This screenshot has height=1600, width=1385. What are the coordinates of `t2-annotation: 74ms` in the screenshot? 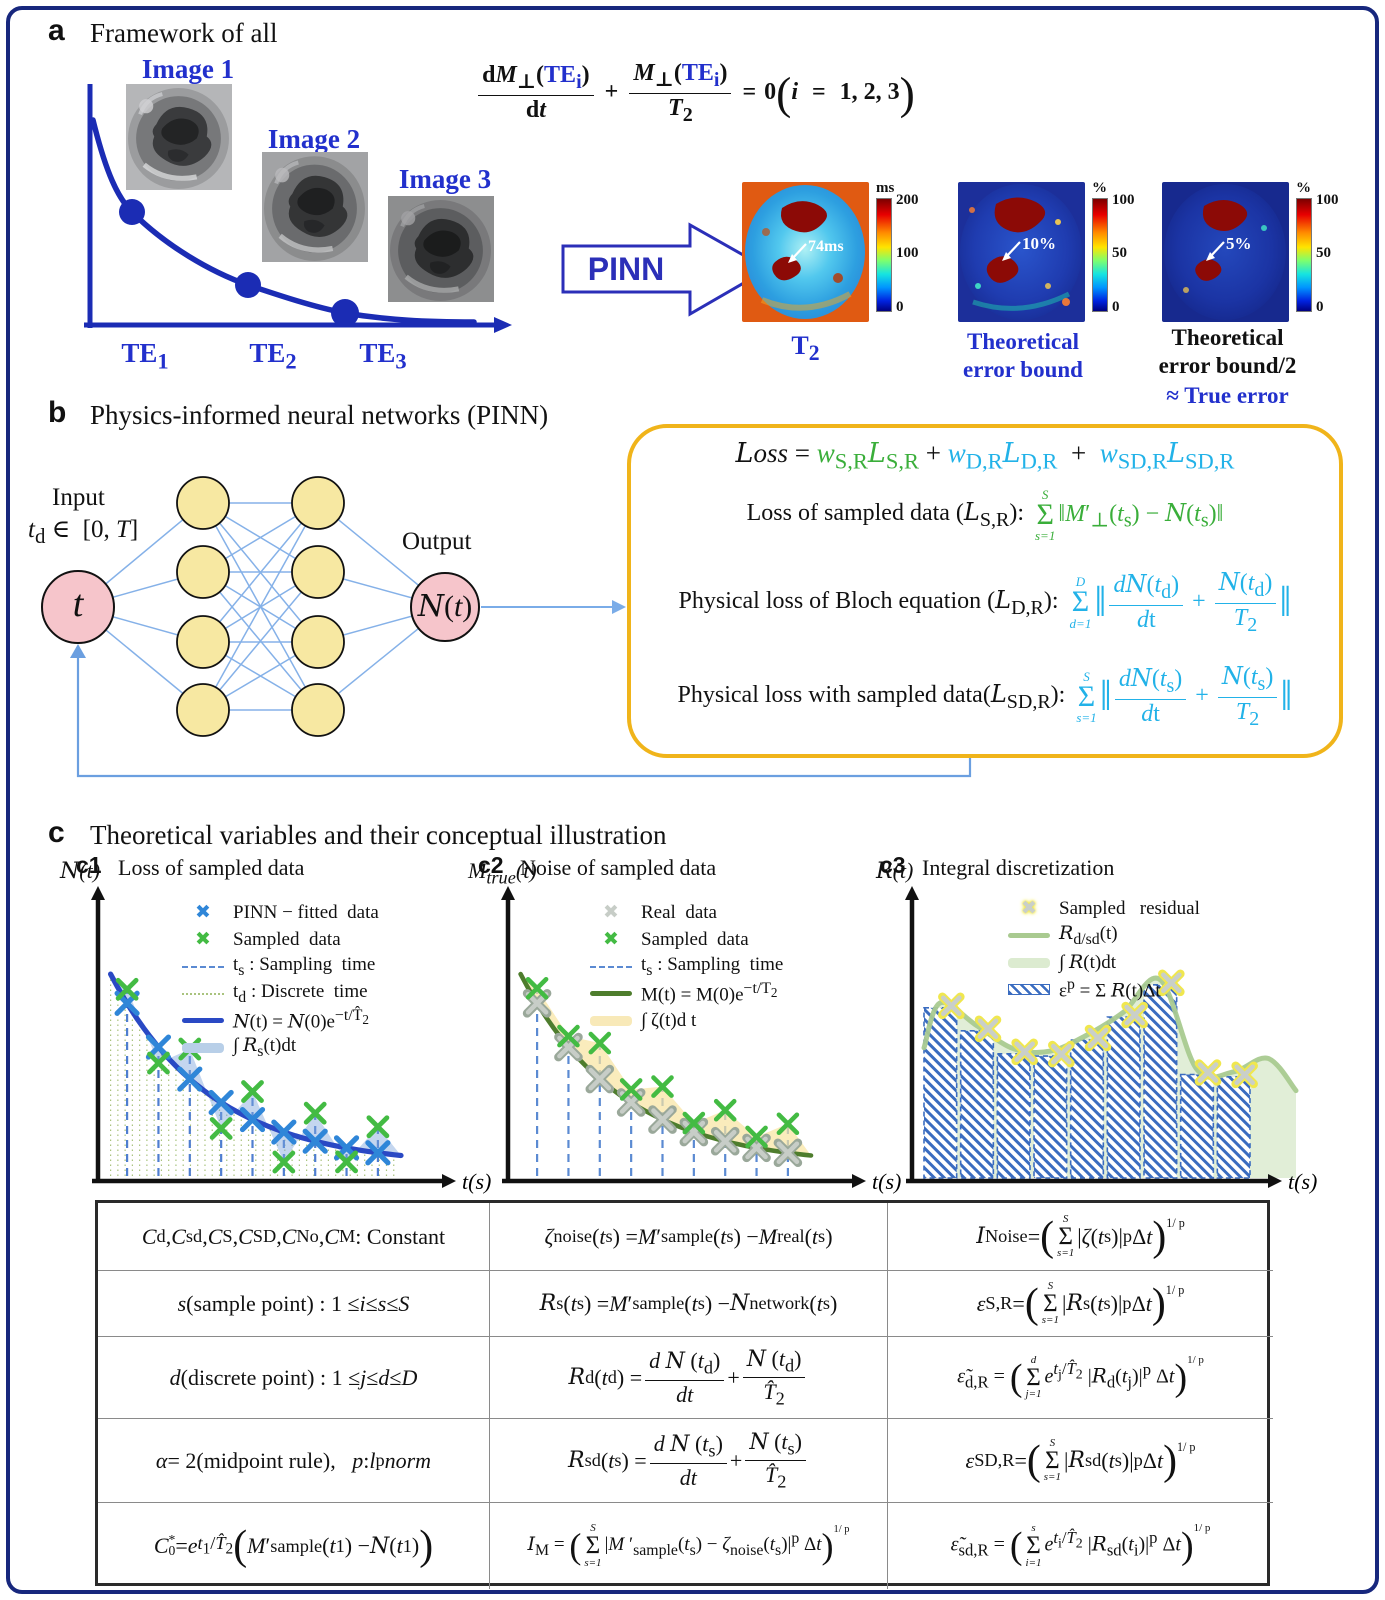 It's located at (826, 246).